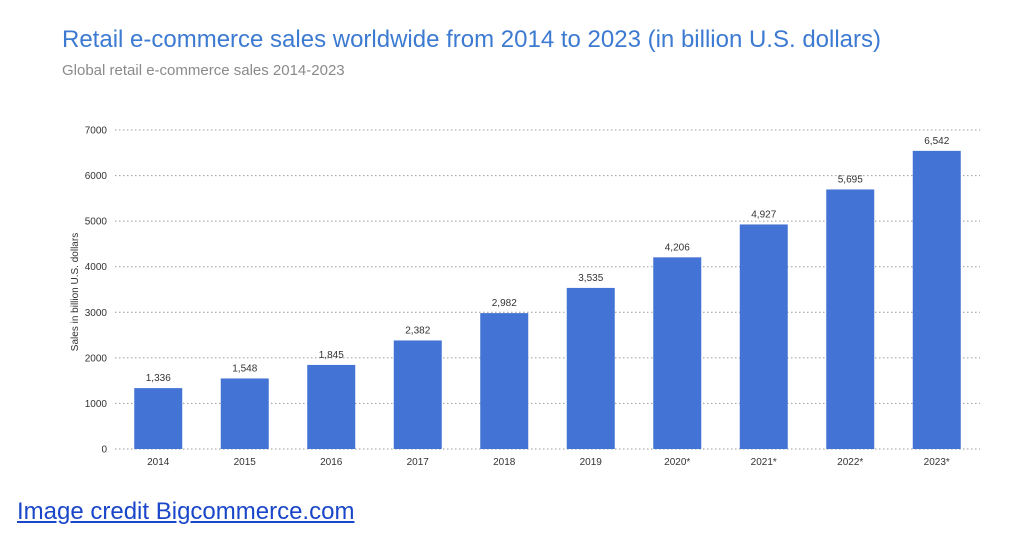 This screenshot has width=1024, height=542. Describe the element at coordinates (417, 330) in the screenshot. I see `bar-value-label: 2,382` at that location.